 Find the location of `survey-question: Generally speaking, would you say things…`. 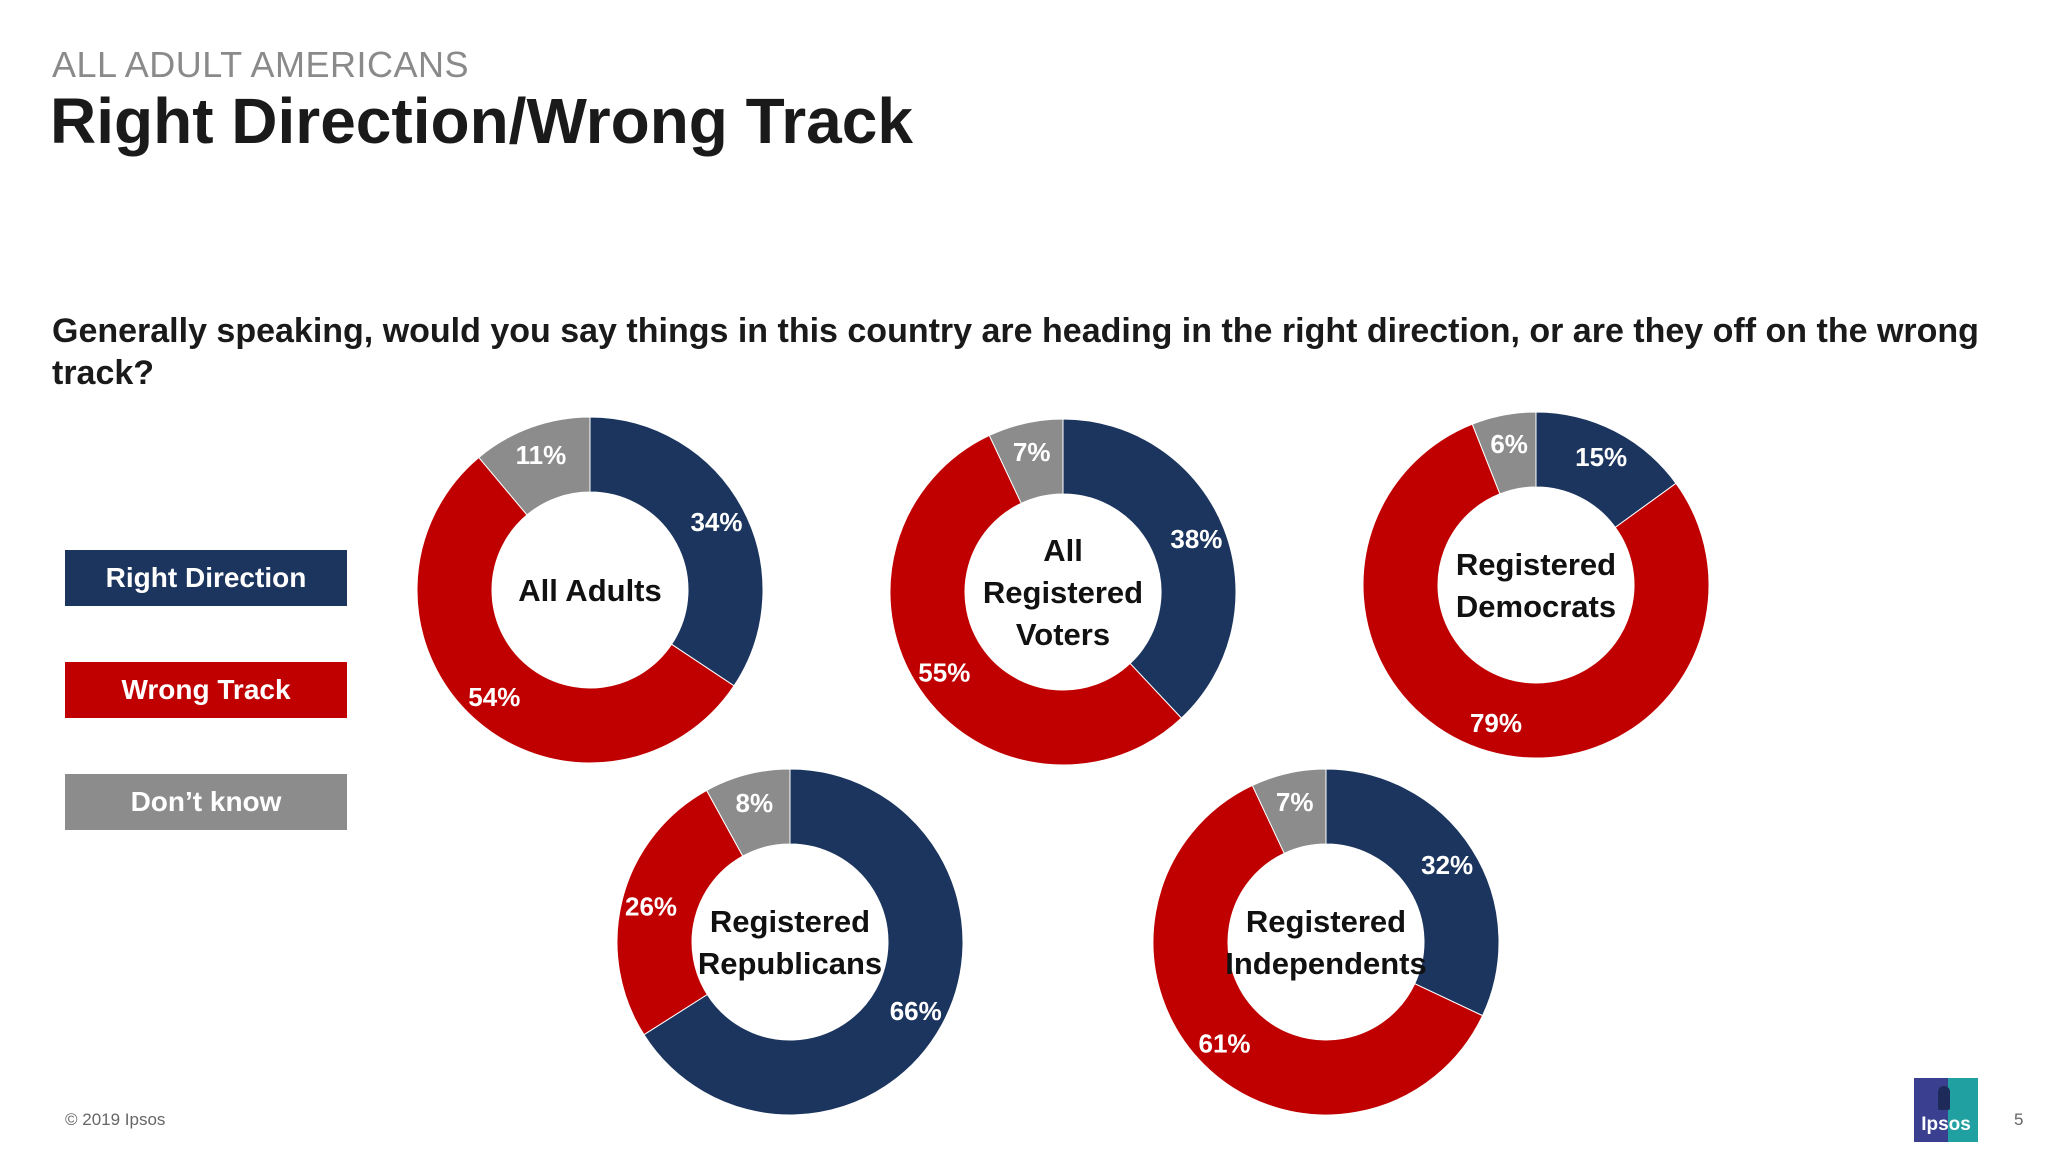

survey-question: Generally speaking, would you say things… is located at coordinates (1015, 352).